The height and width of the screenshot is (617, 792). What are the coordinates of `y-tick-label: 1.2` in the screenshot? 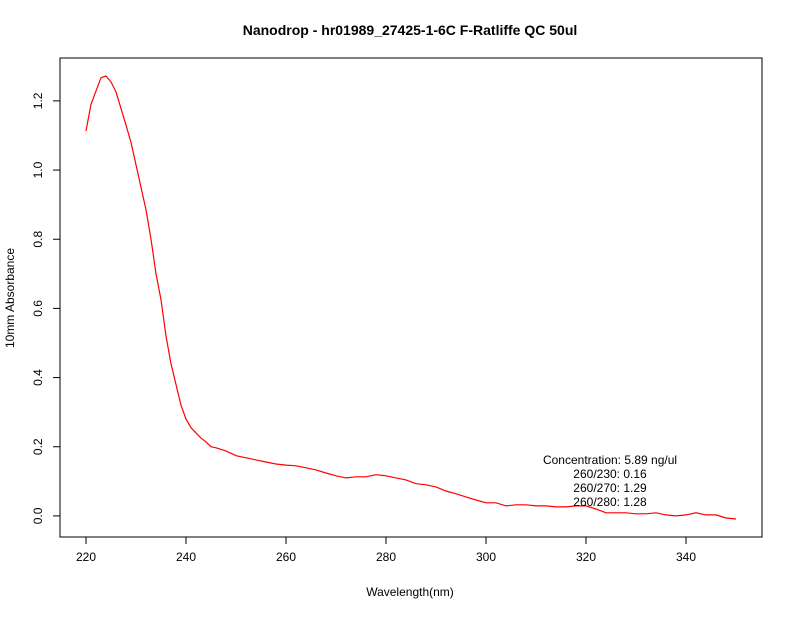 It's located at (38, 100).